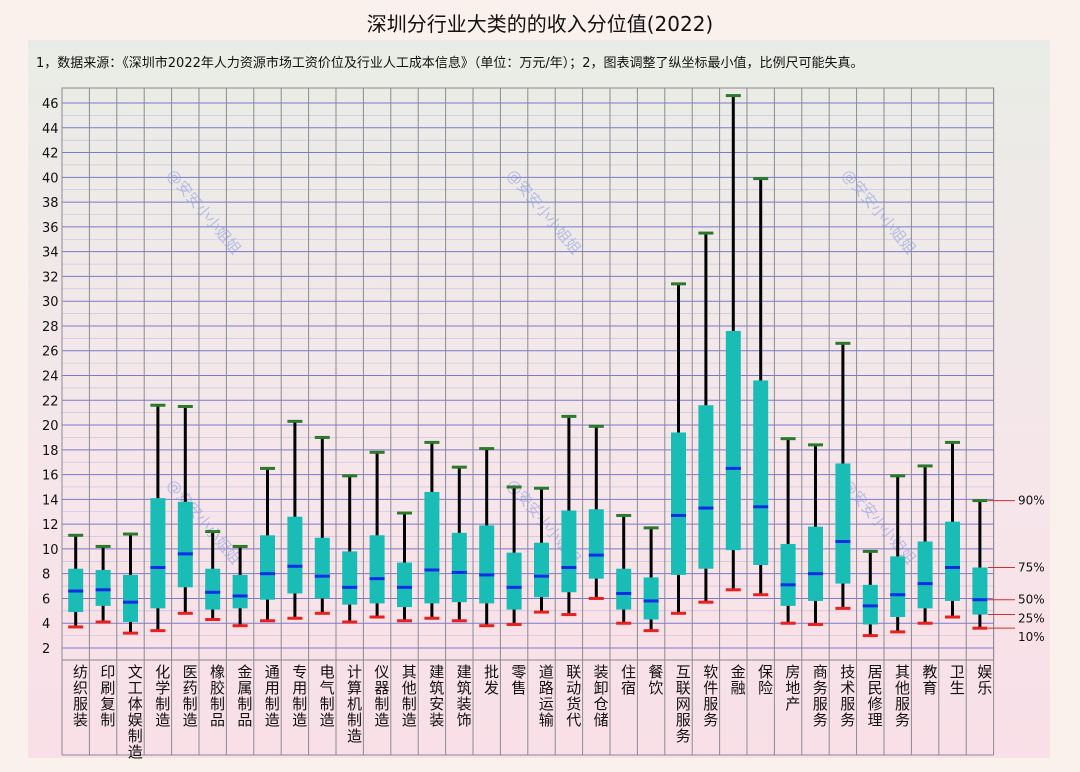 The image size is (1080, 772). What do you see at coordinates (271, 696) in the screenshot?
I see `category-label: 通用制造` at bounding box center [271, 696].